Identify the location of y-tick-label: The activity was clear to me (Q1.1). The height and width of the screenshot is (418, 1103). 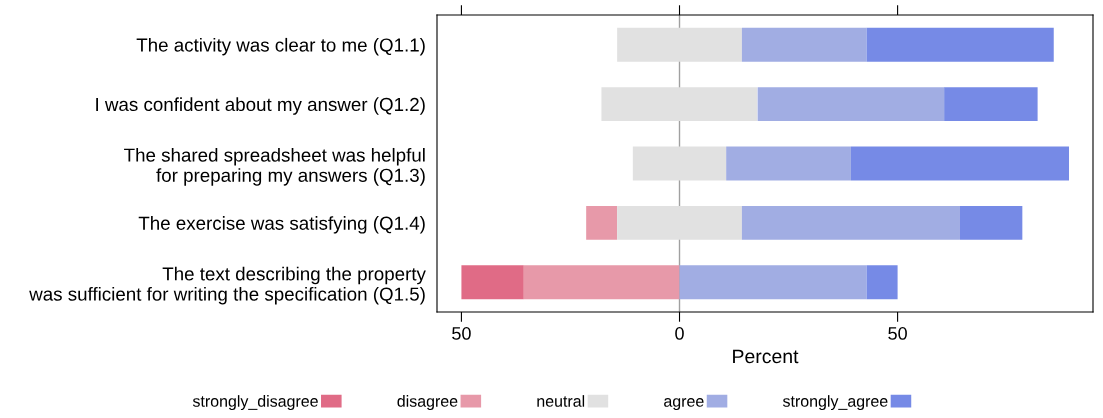
(280, 46).